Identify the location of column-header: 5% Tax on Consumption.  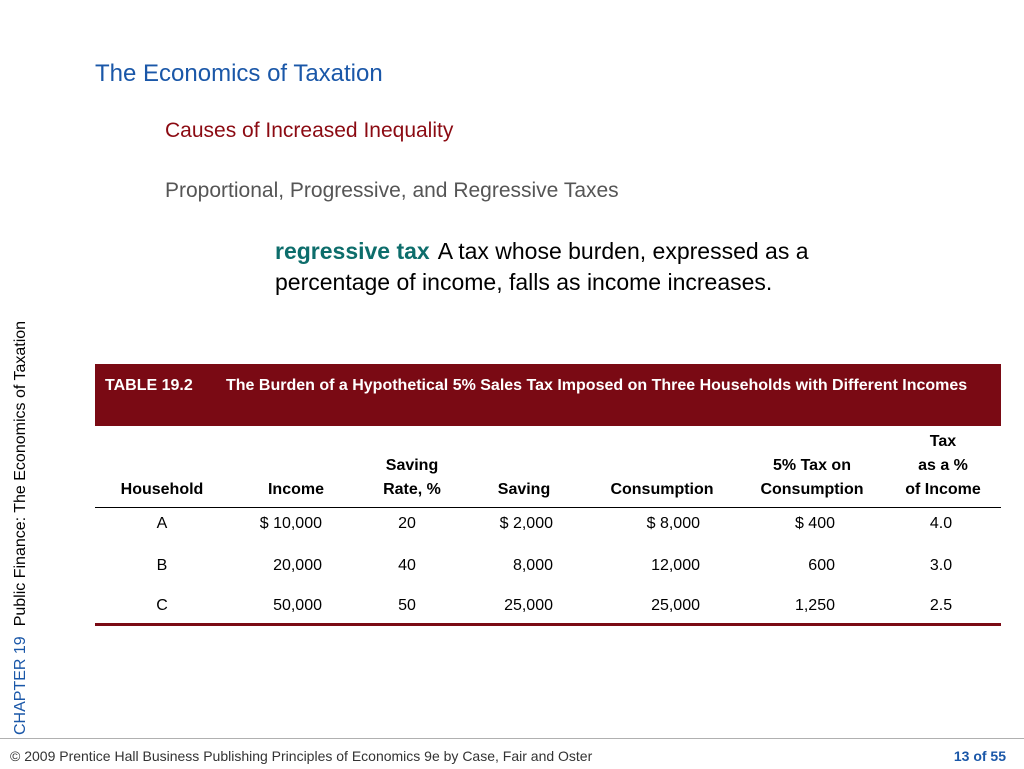
(812, 477).